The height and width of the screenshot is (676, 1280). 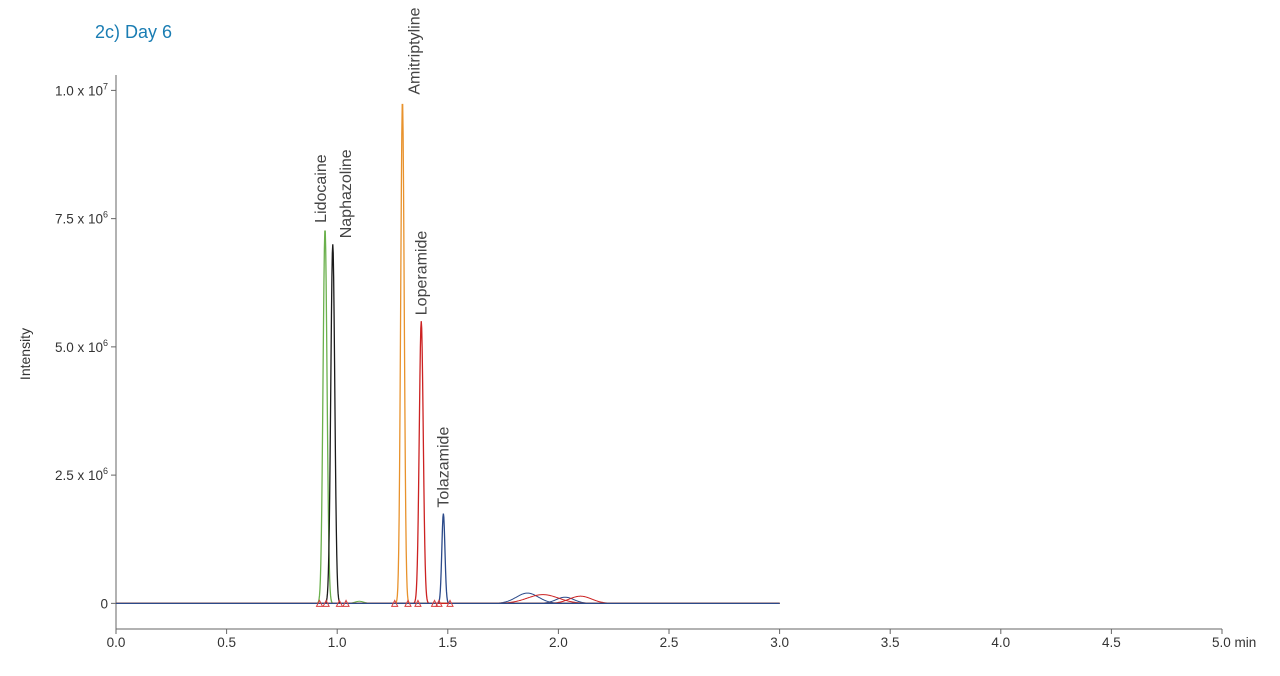 I want to click on x-tick-label: 2.5, so click(x=669, y=642).